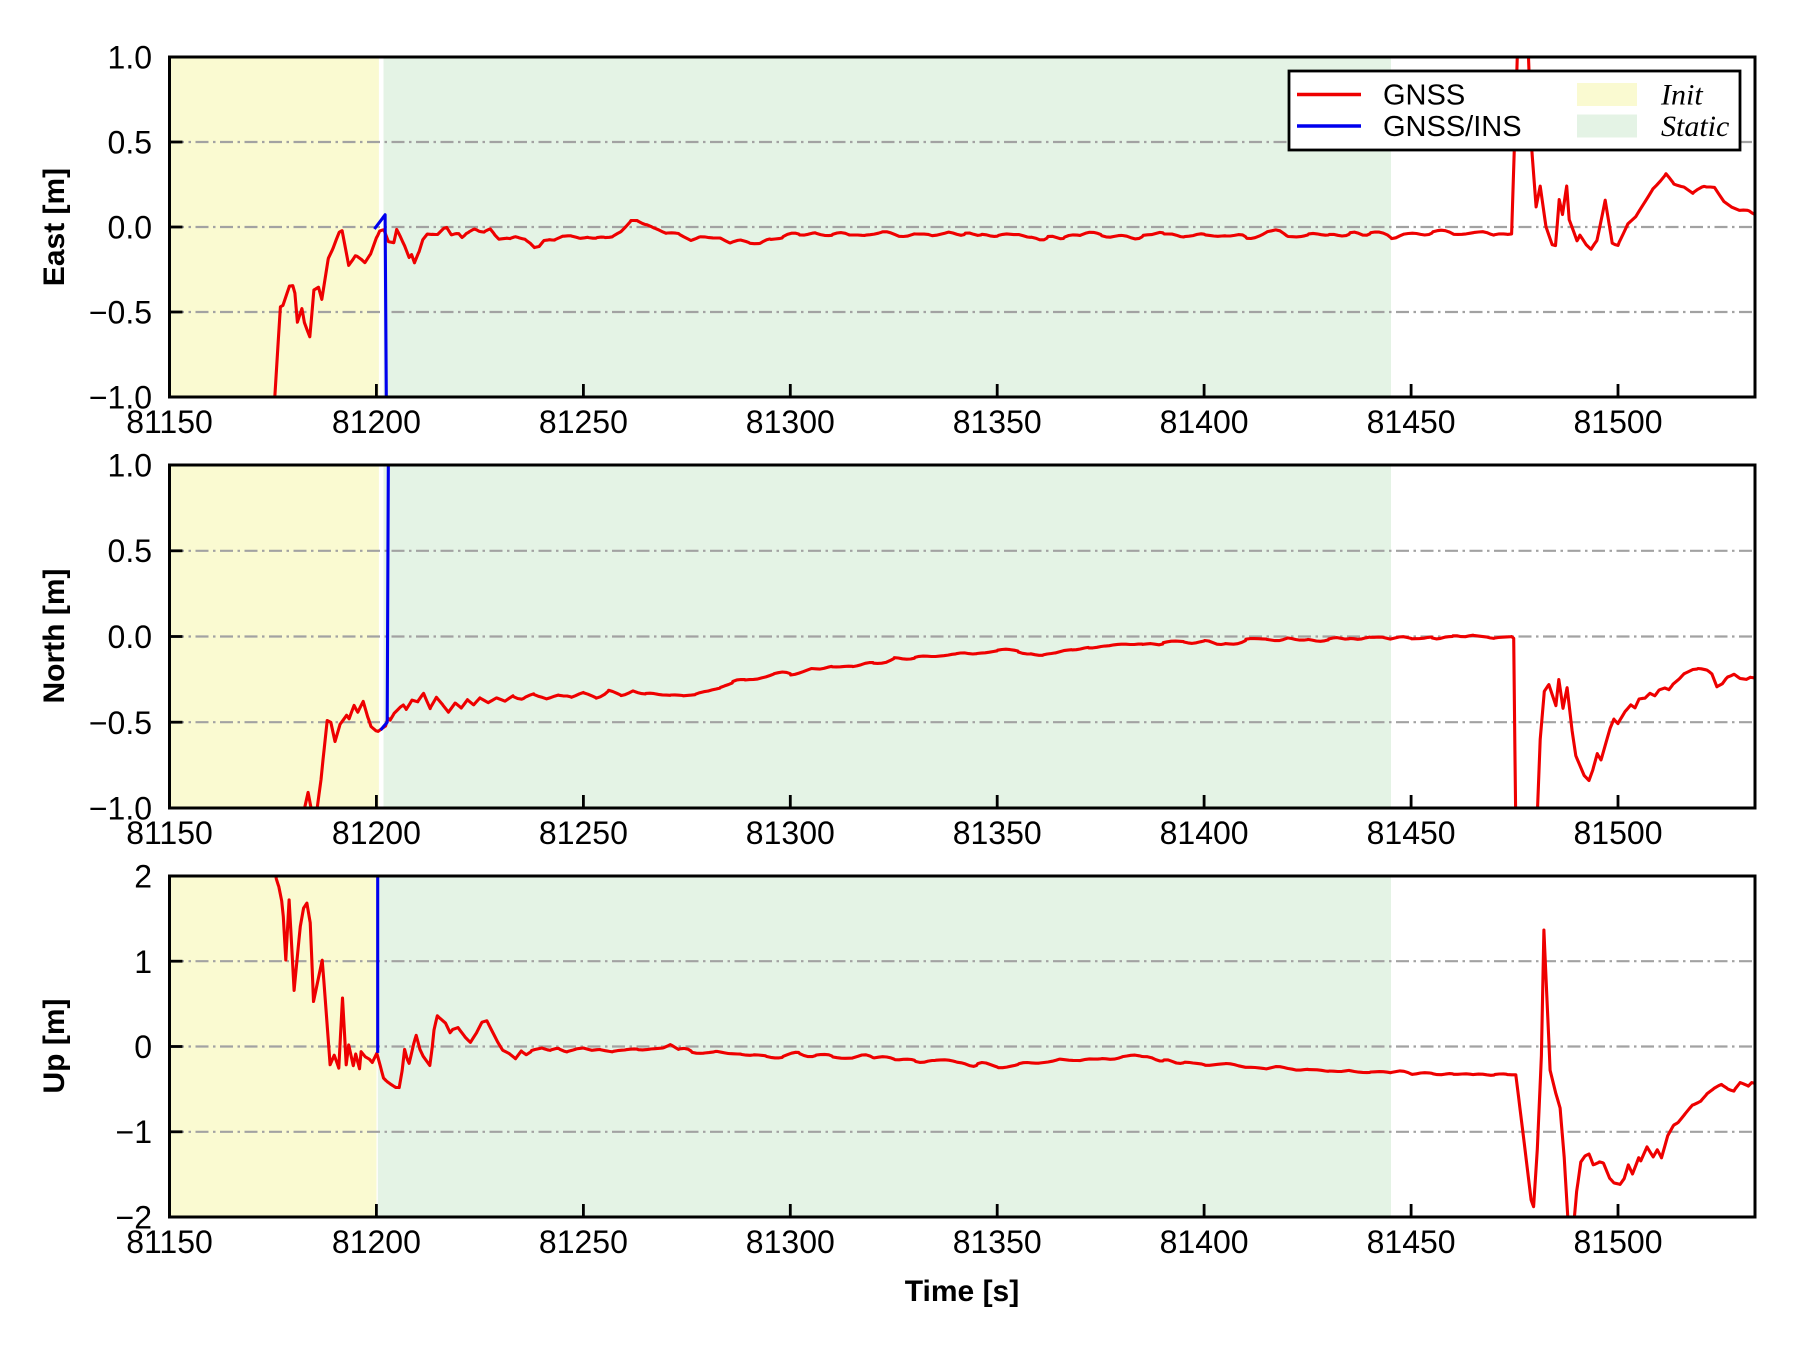  Describe the element at coordinates (134, 1132) in the screenshot. I see `svg-text: −1` at that location.